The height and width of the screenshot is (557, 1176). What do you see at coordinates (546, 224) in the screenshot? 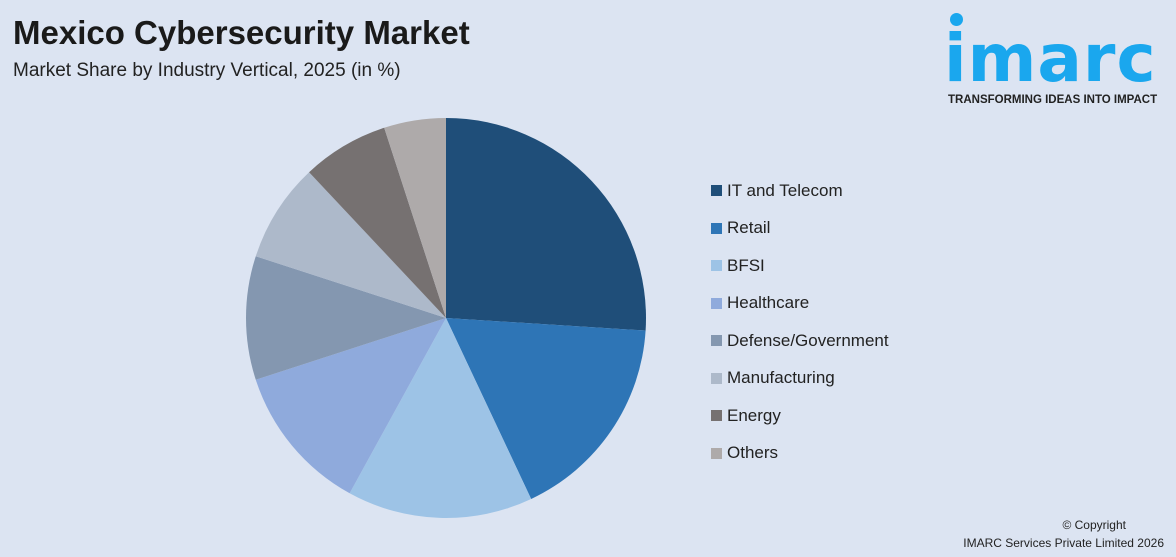
I see `pie-slice-it-and-telecom` at bounding box center [546, 224].